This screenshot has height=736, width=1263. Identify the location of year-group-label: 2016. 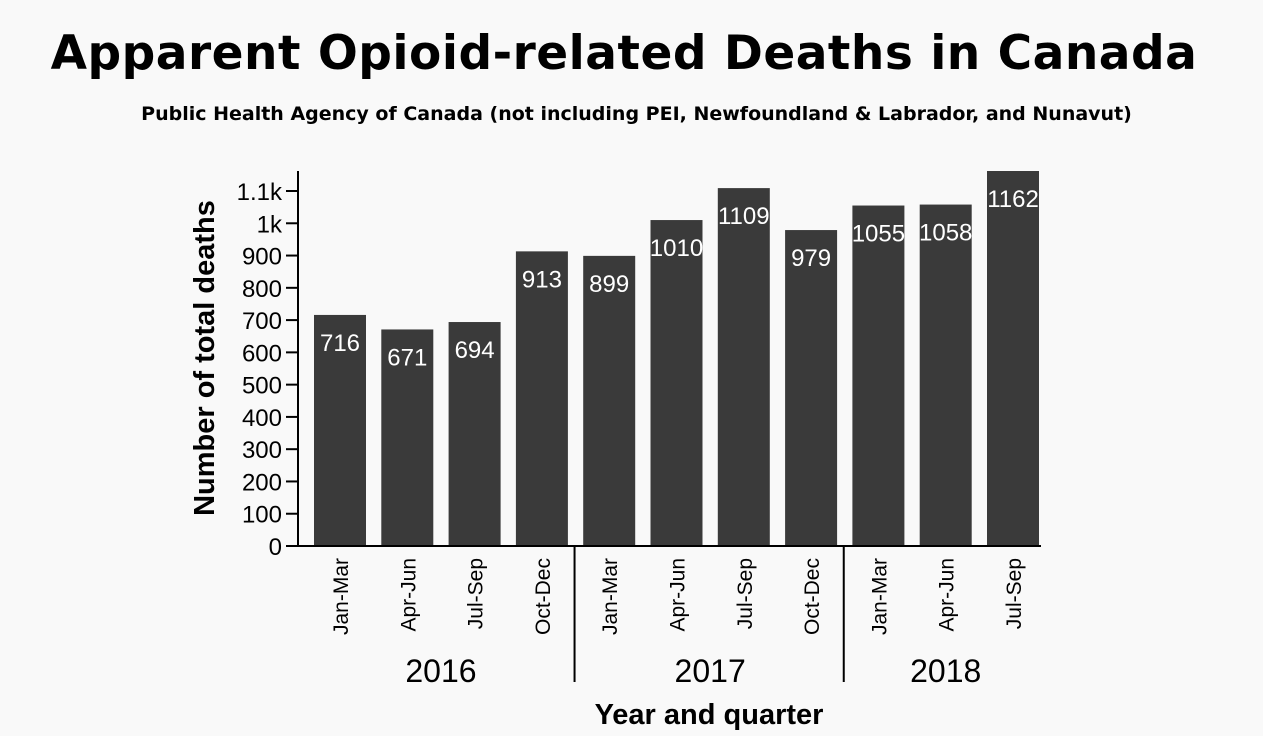
(440, 671).